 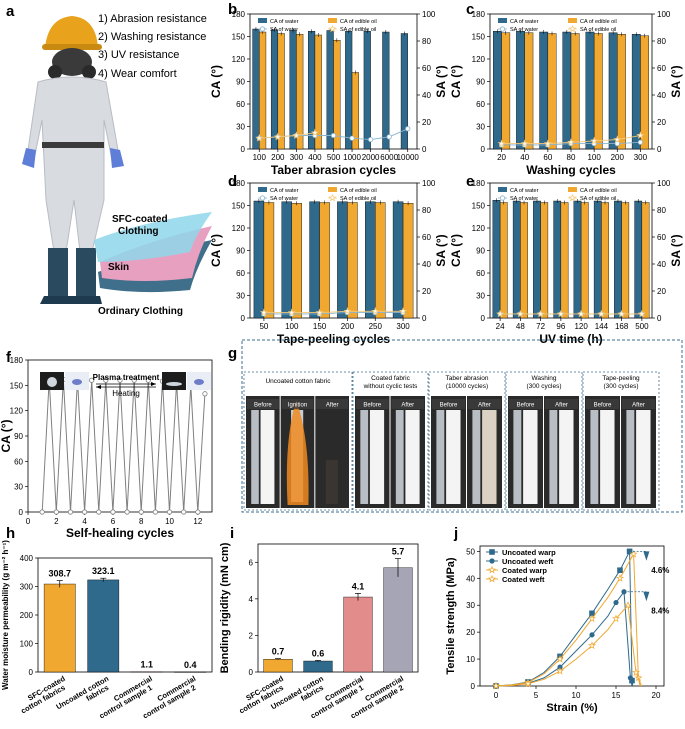 I want to click on y2-tick-label: 60, so click(x=661, y=237).